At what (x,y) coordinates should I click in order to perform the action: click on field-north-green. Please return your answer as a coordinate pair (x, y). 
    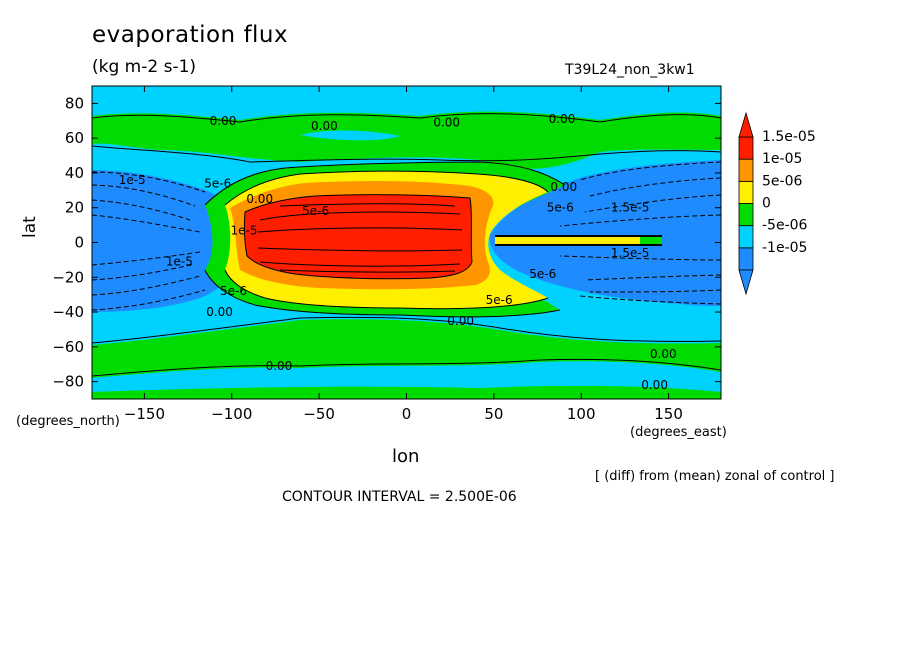
    Looking at the image, I should click on (406, 140).